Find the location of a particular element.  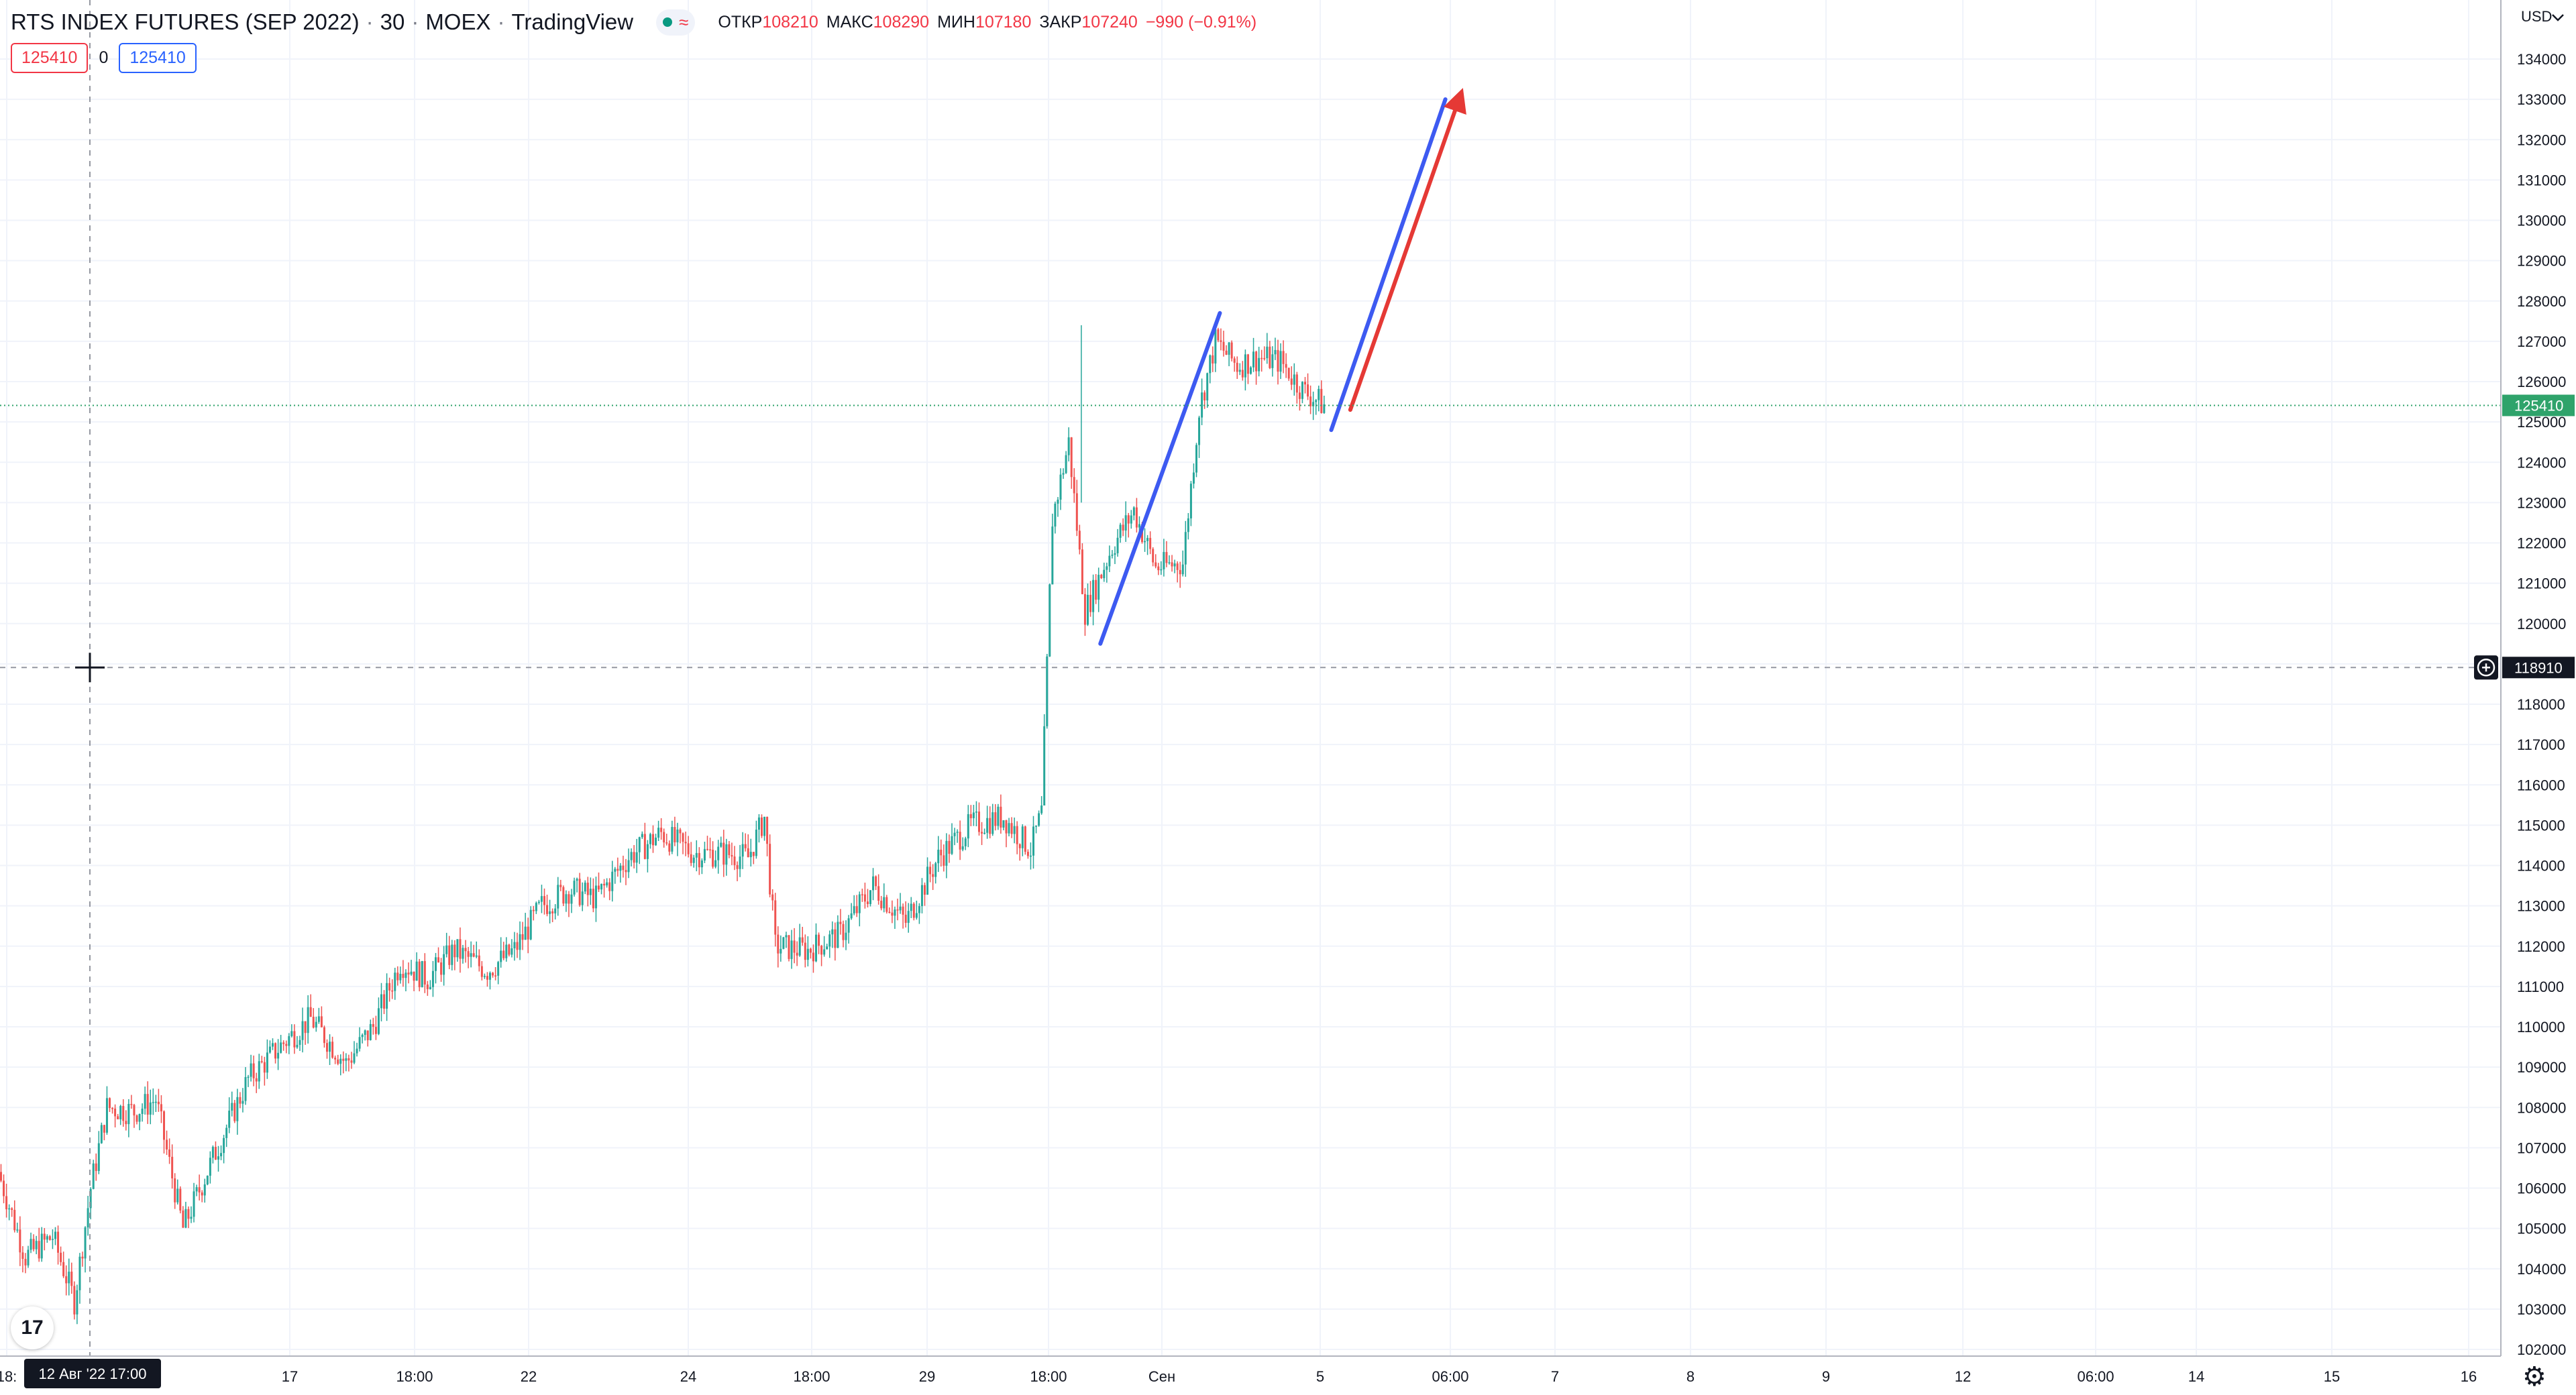

time-tick-label: 18:00 is located at coordinates (1048, 1376).